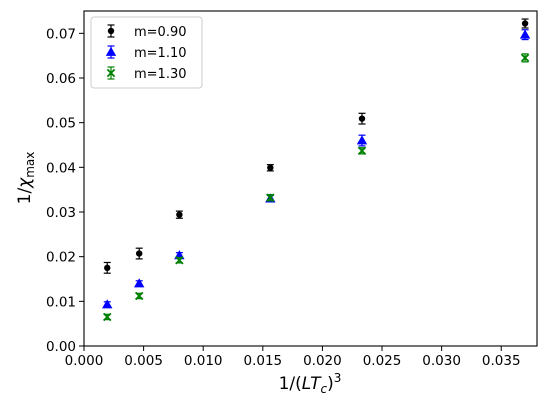 The width and height of the screenshot is (550, 413). Describe the element at coordinates (65, 190) in the screenshot. I see `y-axis-ticks: 0.00 0.01 0.02 0.03 0.04 0.05 0.06 0.07` at that location.